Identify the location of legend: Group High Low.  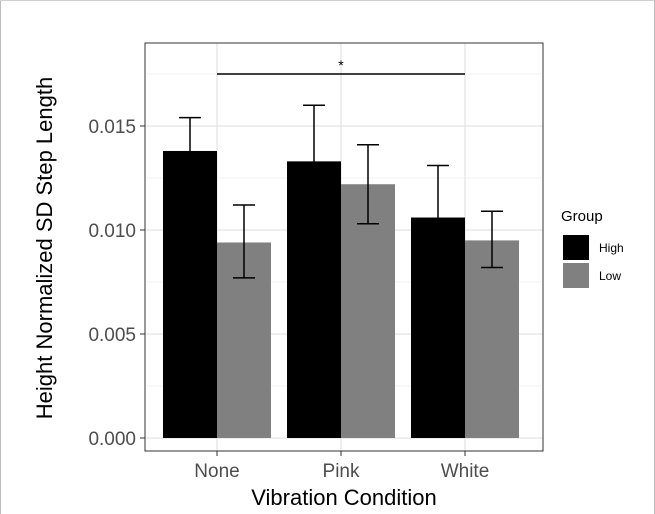
(592, 248).